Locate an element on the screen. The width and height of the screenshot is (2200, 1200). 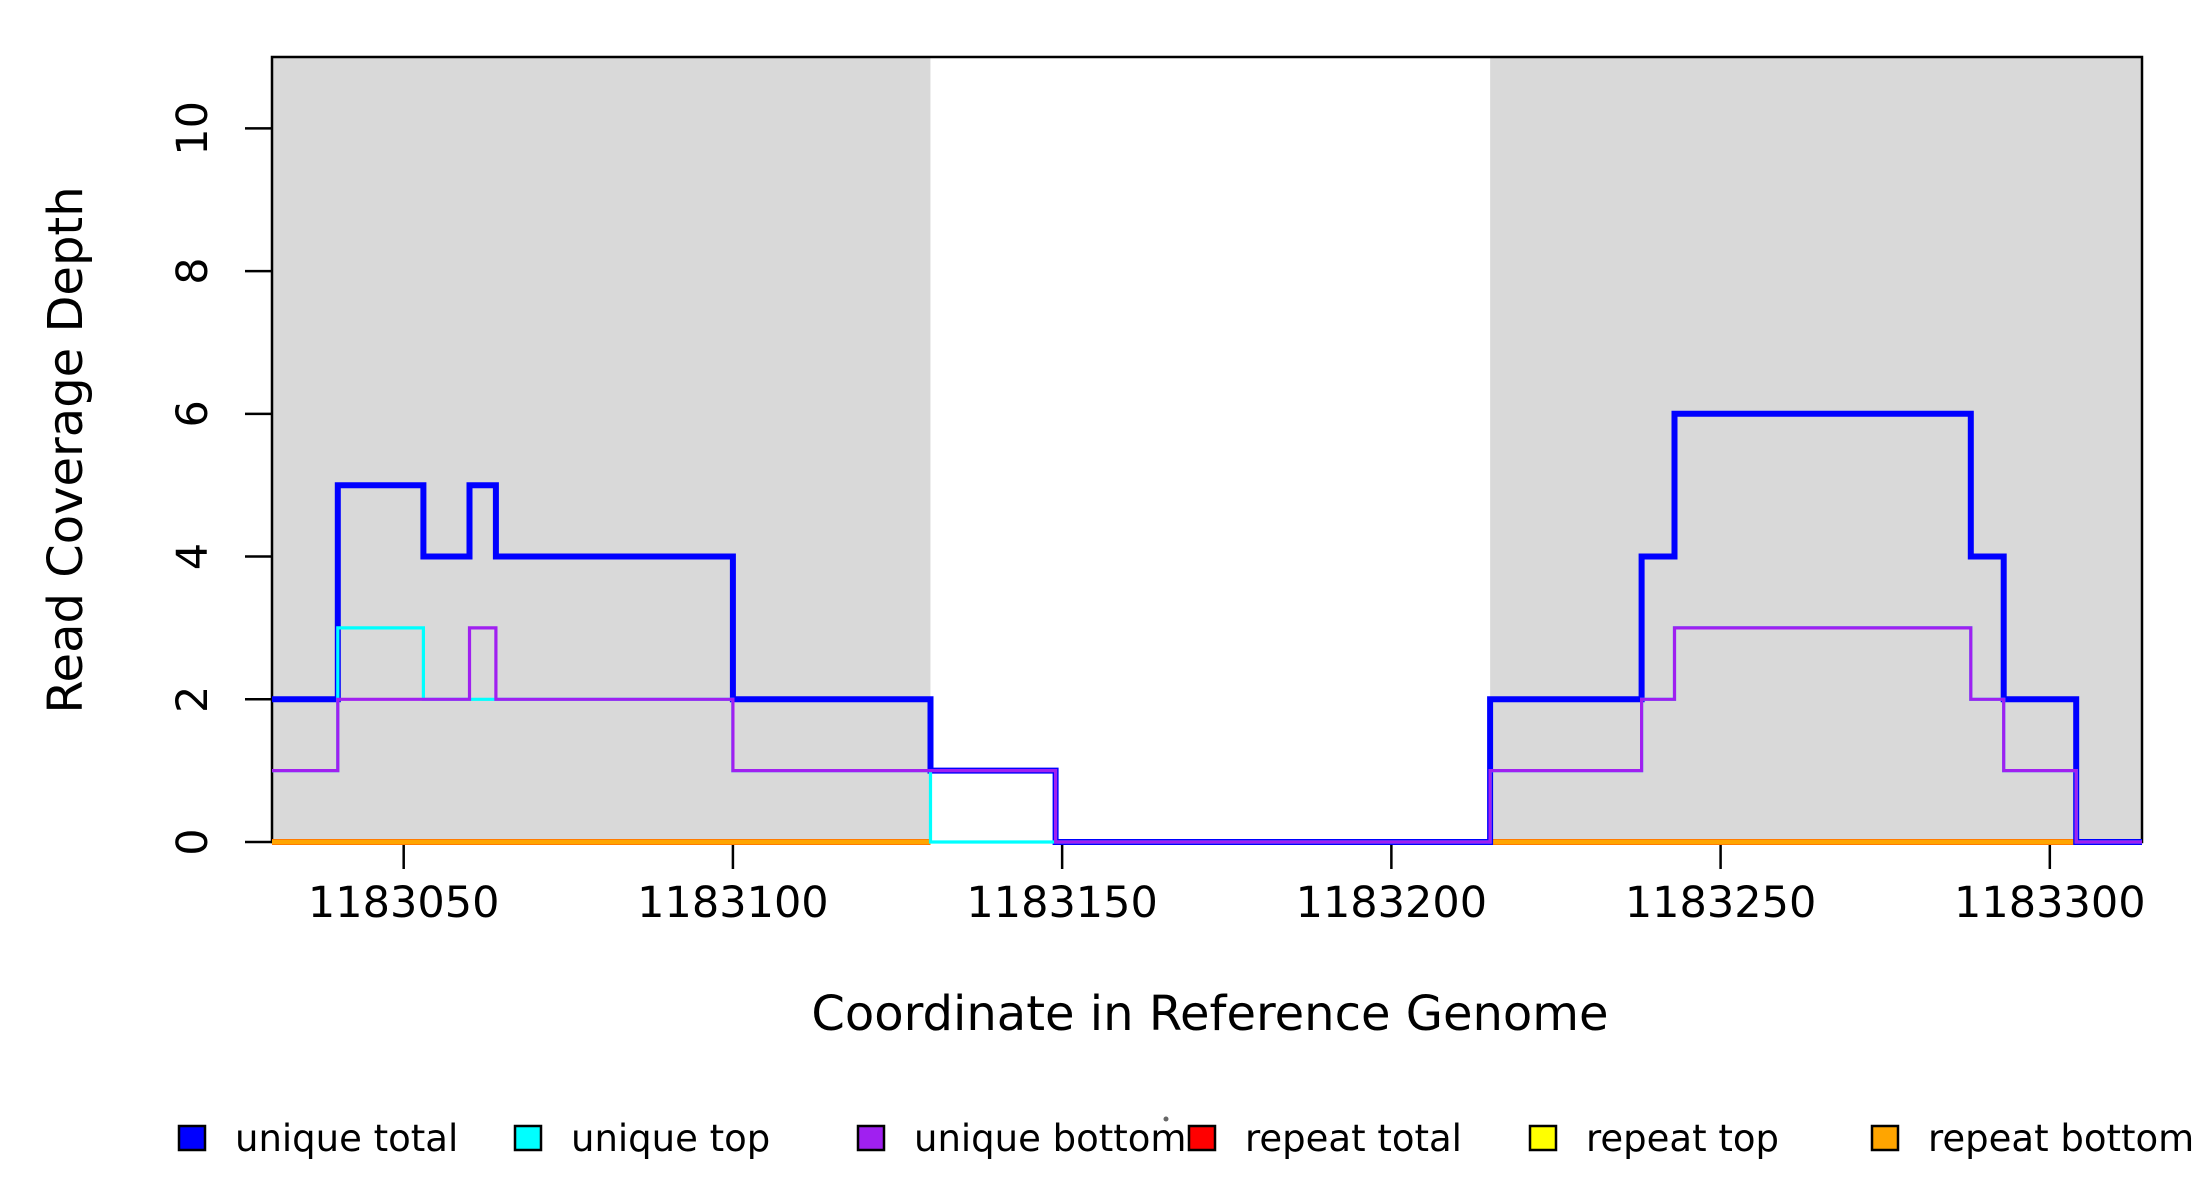
y-tick-label: 4 is located at coordinates (193, 556).